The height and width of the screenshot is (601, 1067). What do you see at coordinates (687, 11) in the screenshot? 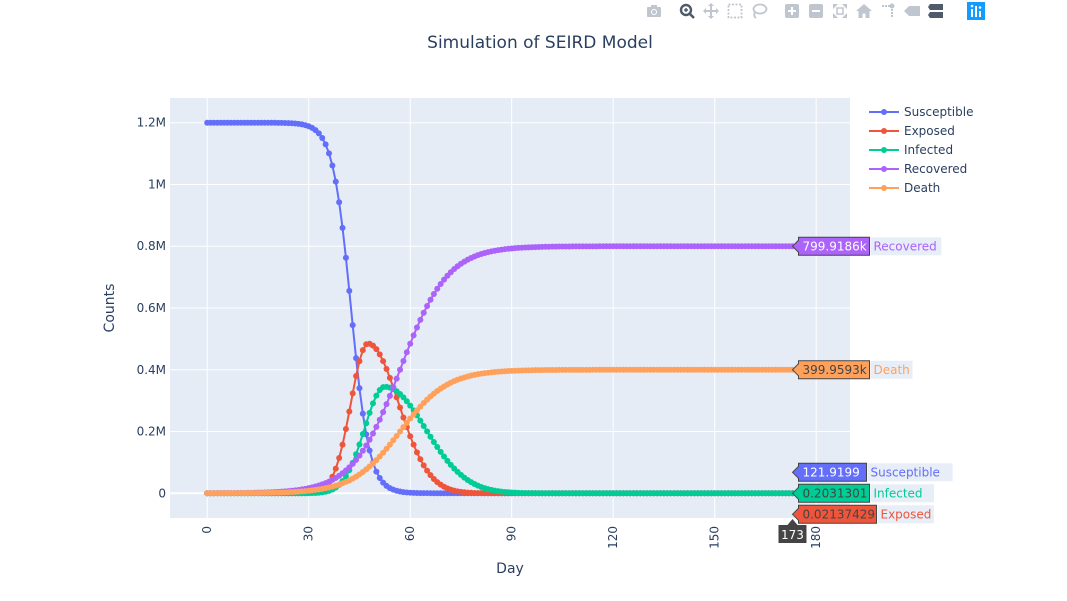
I see `zoom-button` at bounding box center [687, 11].